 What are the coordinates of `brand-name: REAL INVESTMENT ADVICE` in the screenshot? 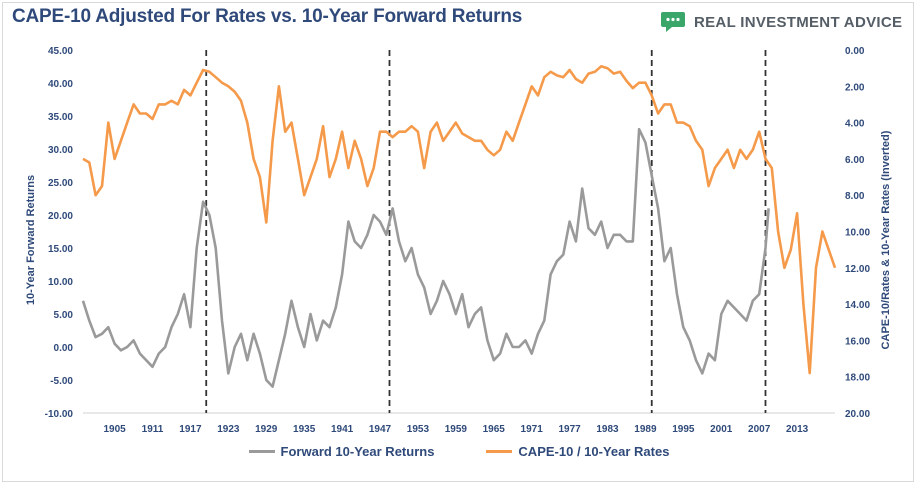 It's located at (798, 22).